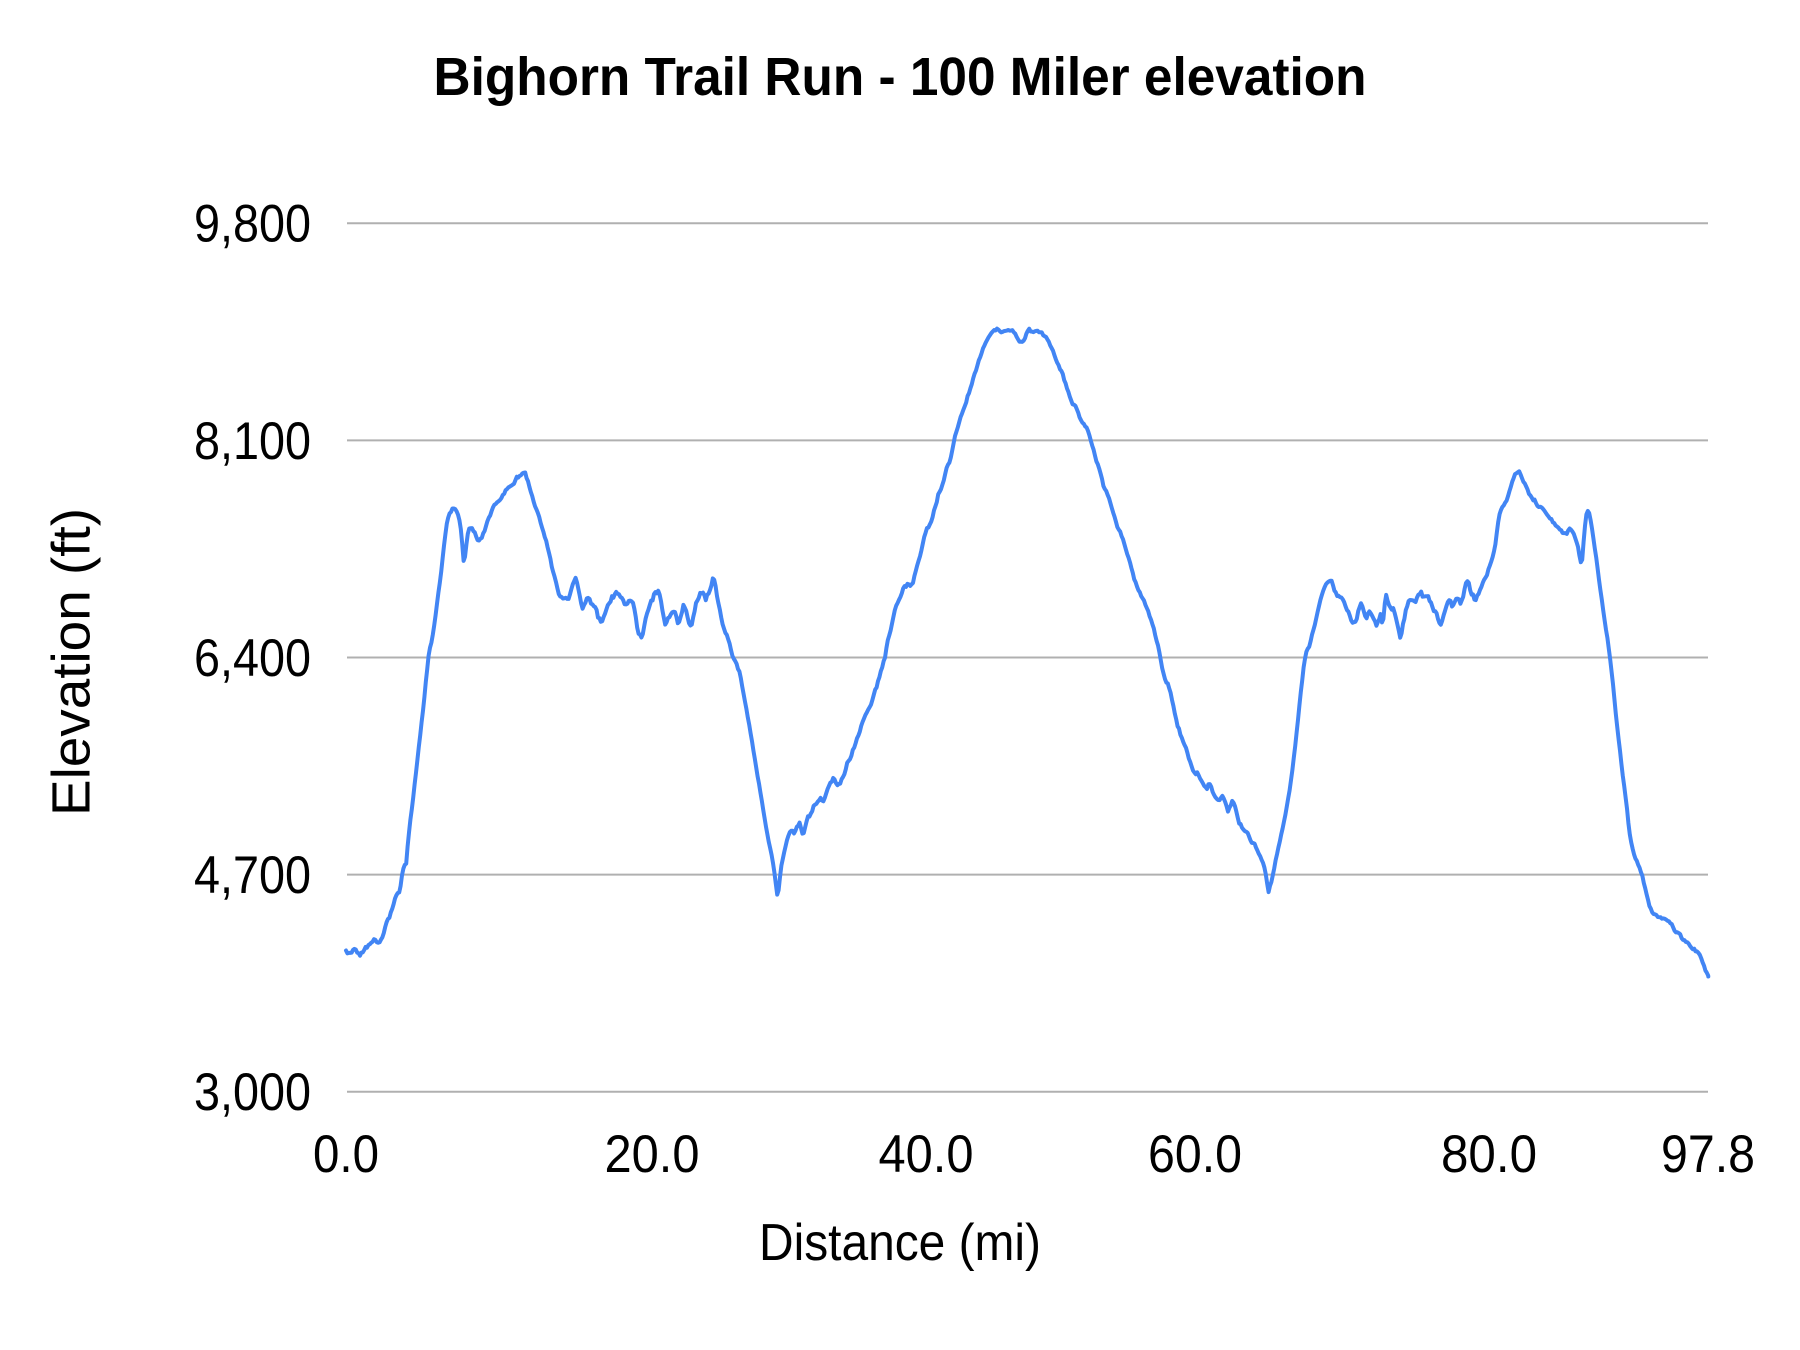 The image size is (1800, 1350). I want to click on svg-text: 20.0, so click(652, 1154).